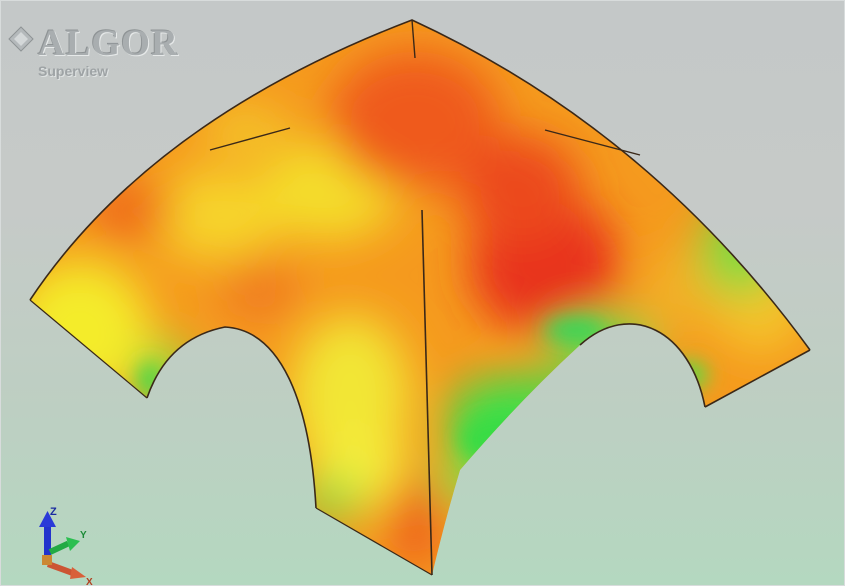 This screenshot has width=845, height=586. Describe the element at coordinates (47, 541) in the screenshot. I see `z-axis-shaft` at that location.